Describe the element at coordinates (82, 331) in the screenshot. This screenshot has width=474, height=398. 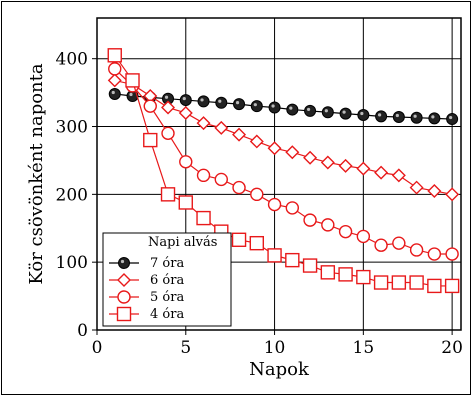
I see `y-tick-label: 0` at that location.